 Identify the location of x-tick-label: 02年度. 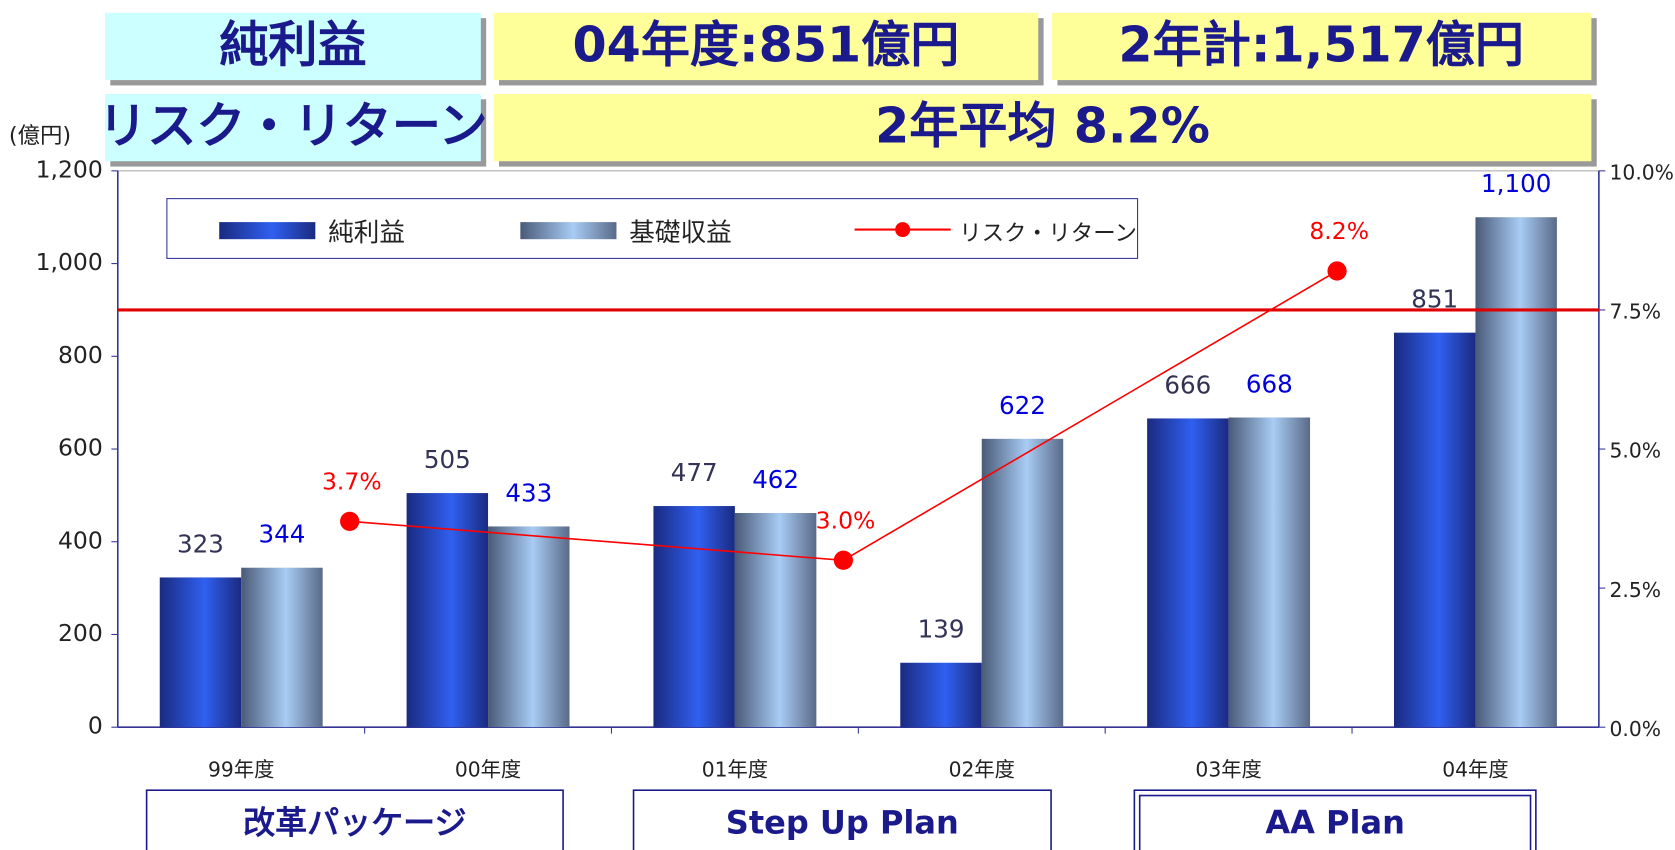
(982, 769).